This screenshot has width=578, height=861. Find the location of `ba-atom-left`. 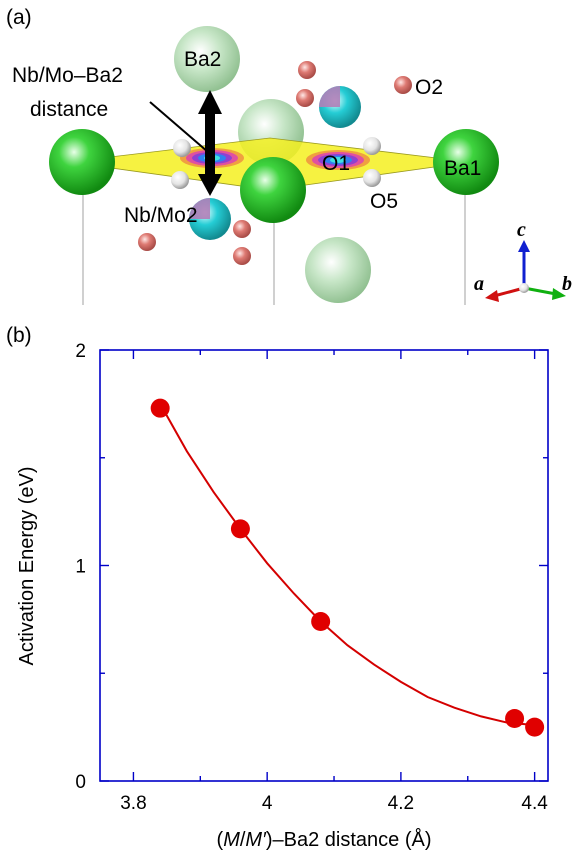

ba-atom-left is located at coordinates (82, 162).